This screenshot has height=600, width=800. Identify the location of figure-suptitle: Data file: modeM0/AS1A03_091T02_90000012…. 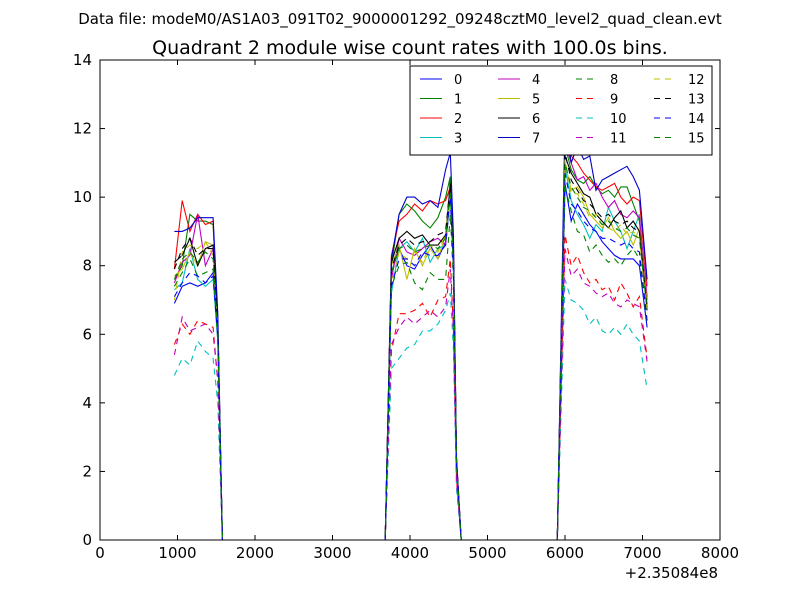
(400, 19).